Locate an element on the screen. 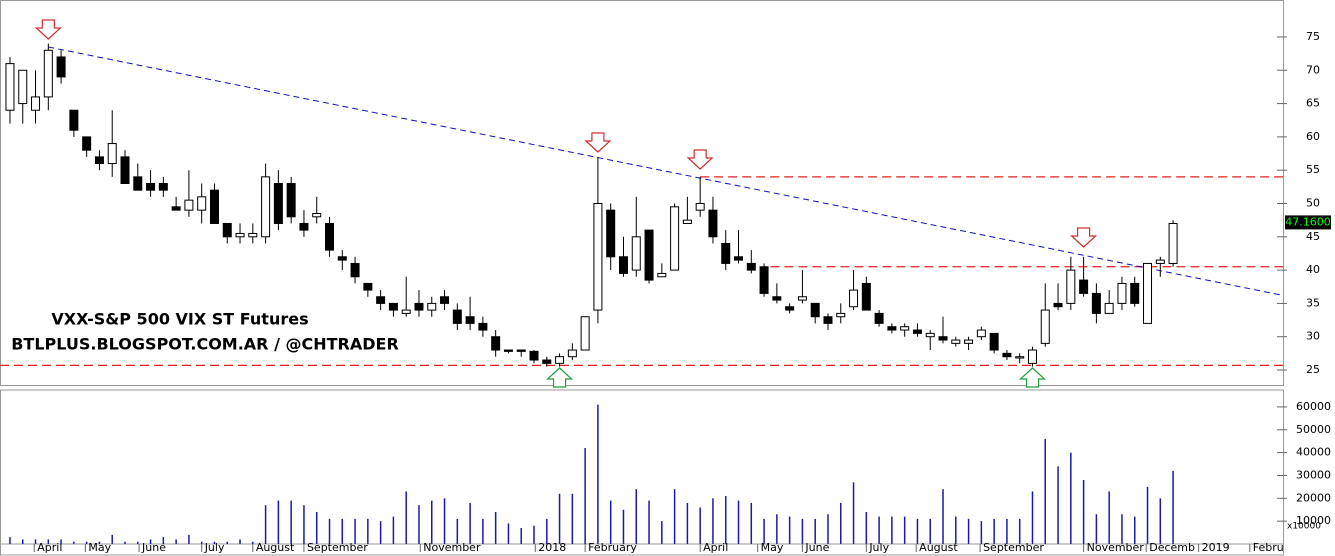 The width and height of the screenshot is (1335, 556). x-axis-band is located at coordinates (642, 549).